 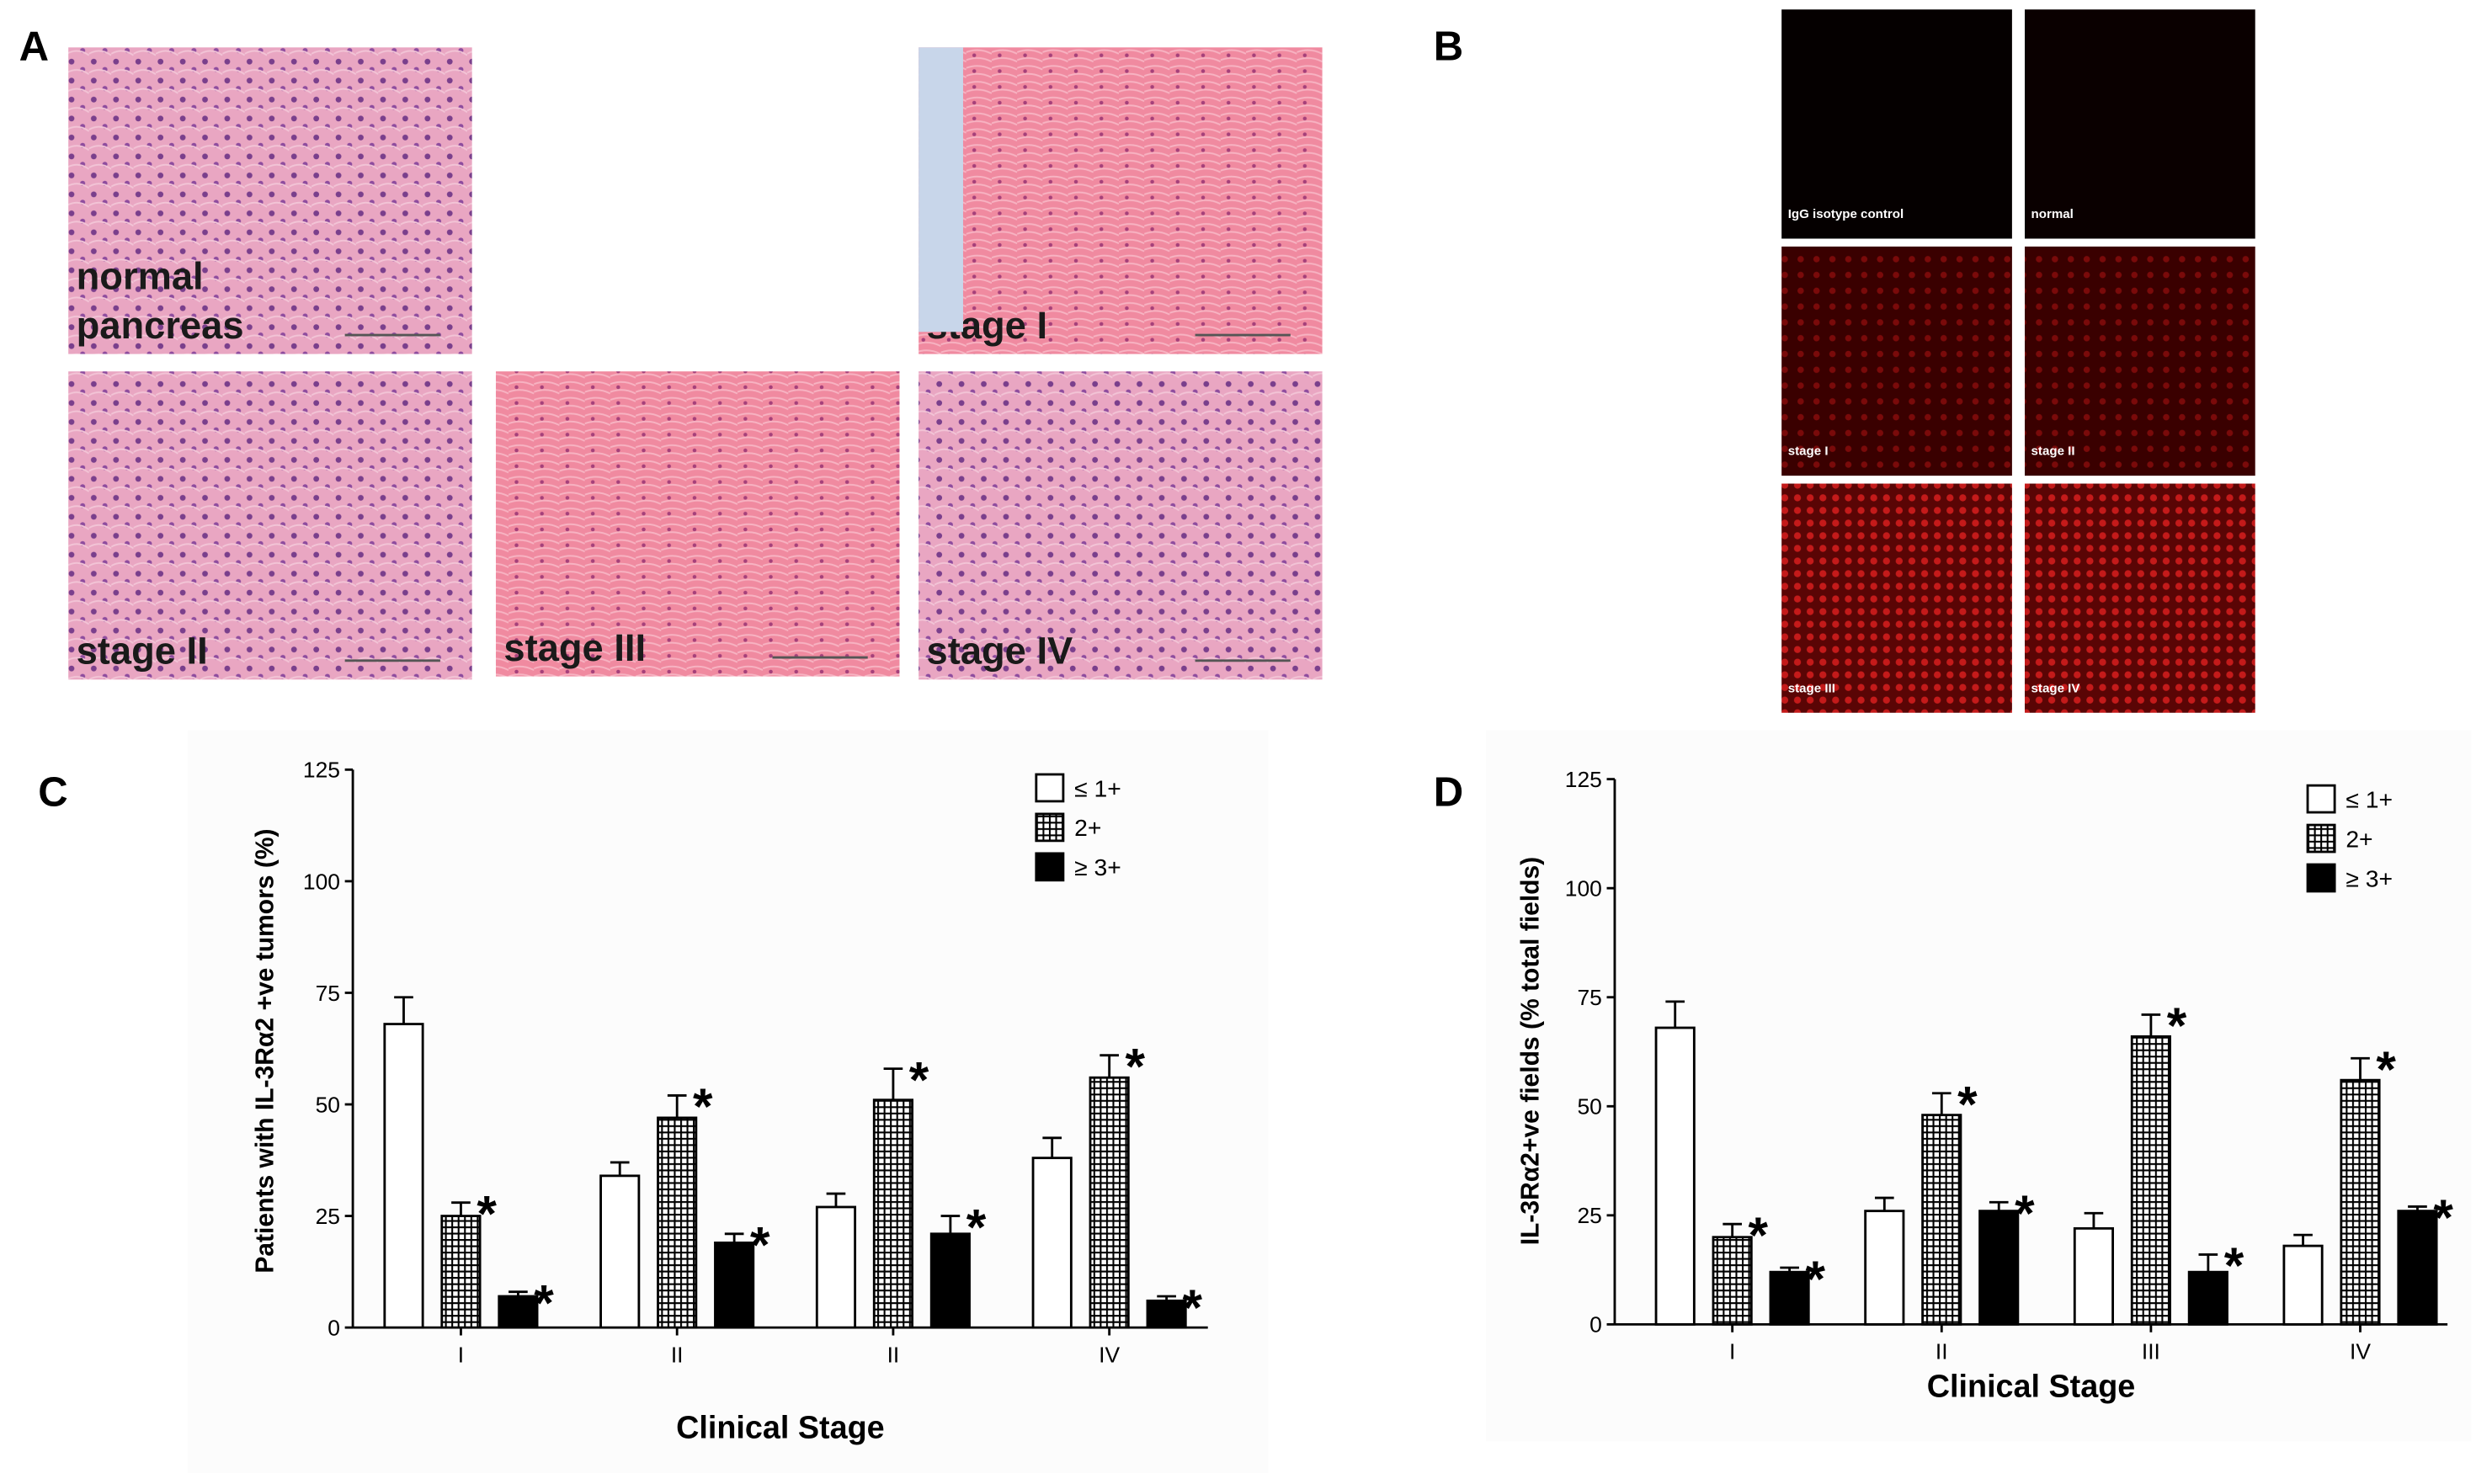 I want to click on fluorescence-label: stage I, so click(x=1809, y=451).